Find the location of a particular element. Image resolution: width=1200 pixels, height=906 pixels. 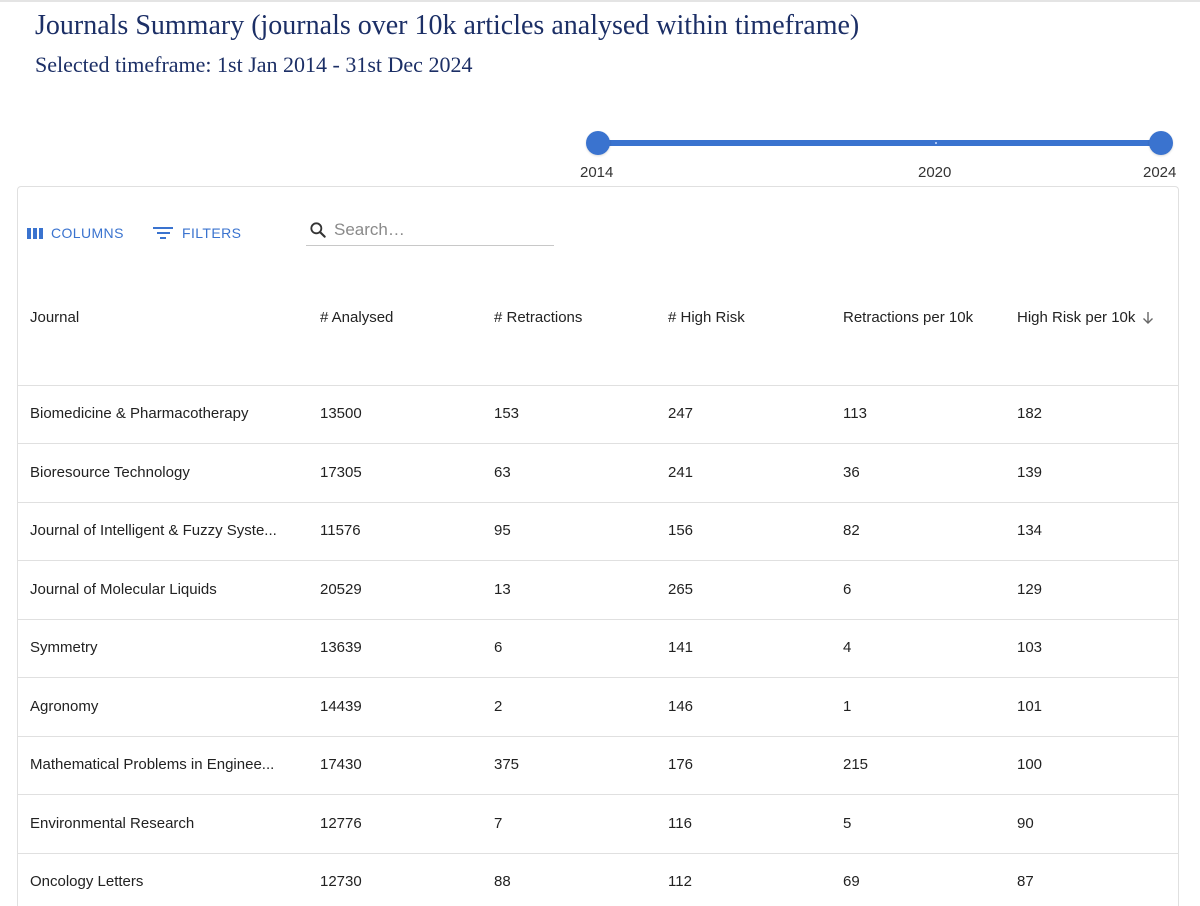

cell-high-risk-per-10k: 100 is located at coordinates (1030, 764).